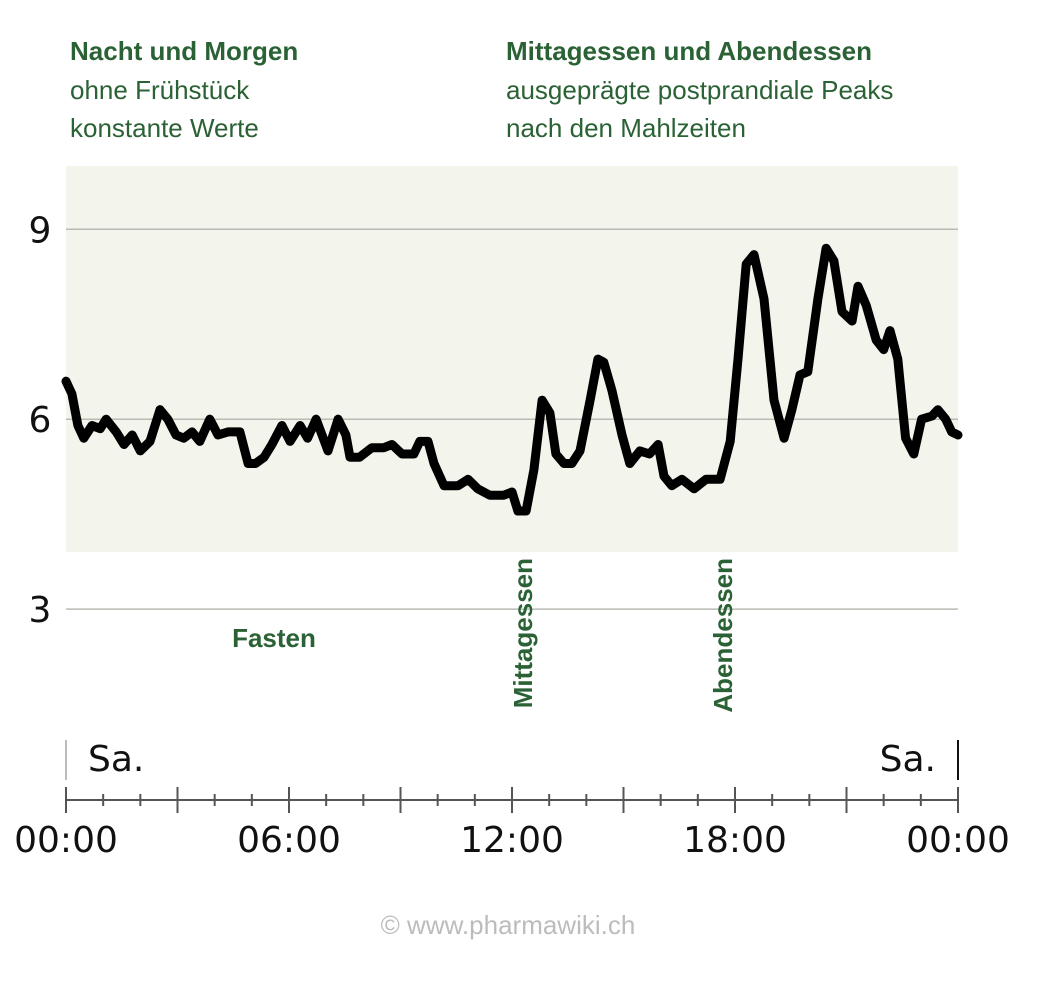 This screenshot has width=1042, height=986. I want to click on y-tick-label: 9, so click(40, 230).